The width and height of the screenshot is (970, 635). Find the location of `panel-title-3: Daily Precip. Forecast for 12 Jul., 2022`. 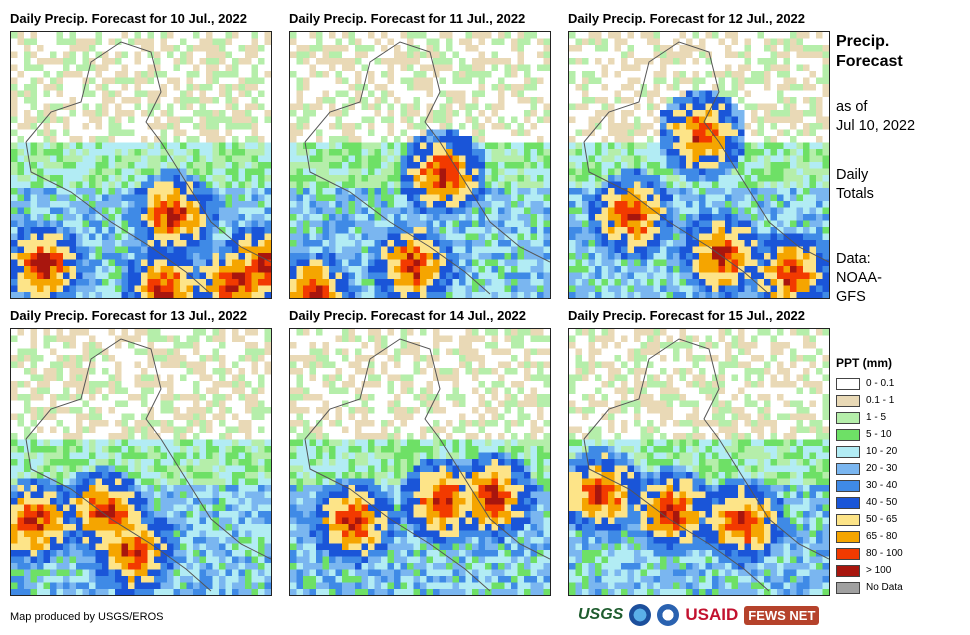

panel-title-3: Daily Precip. Forecast for 12 Jul., 2022 is located at coordinates (687, 18).